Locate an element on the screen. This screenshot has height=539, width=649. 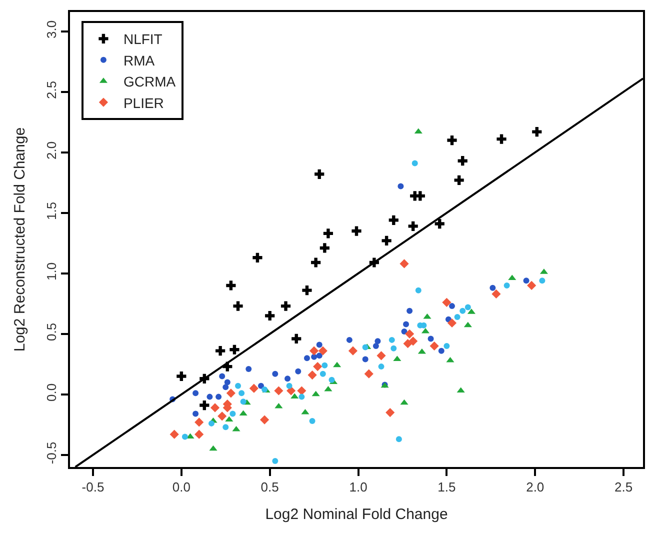
y-tick-label: 1.5 is located at coordinates (51, 211).